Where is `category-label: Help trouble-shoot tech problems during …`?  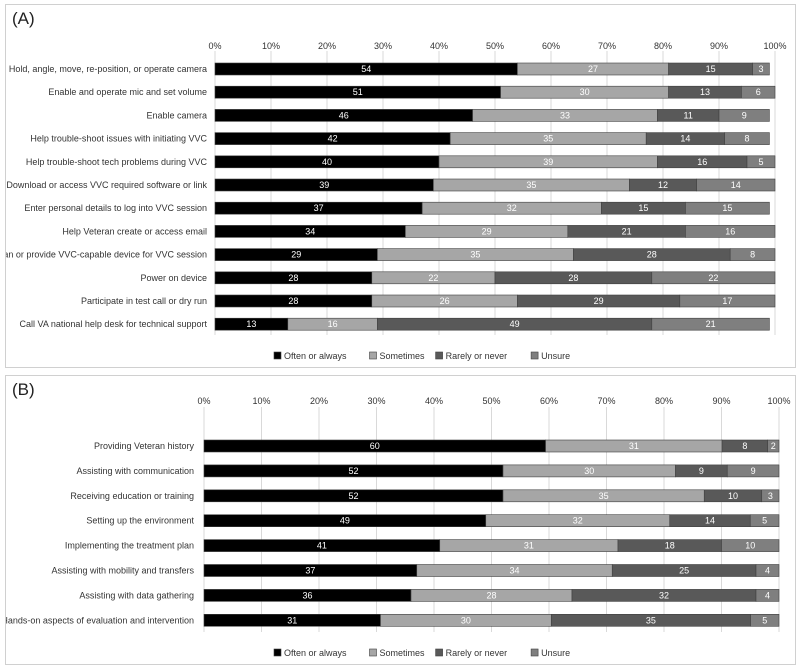
category-label: Help trouble-shoot tech problems during … is located at coordinates (117, 162).